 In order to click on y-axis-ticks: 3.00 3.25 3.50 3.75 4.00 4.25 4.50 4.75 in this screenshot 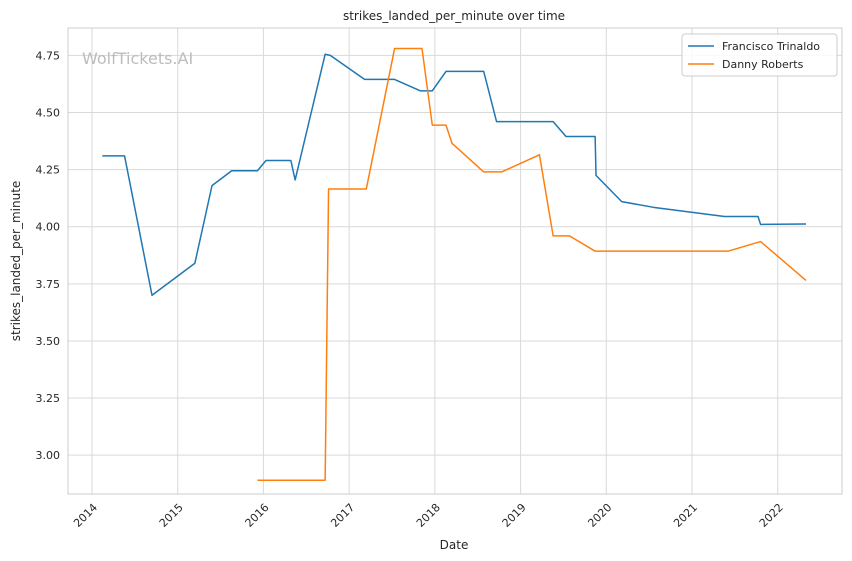, I will do `click(48, 255)`.